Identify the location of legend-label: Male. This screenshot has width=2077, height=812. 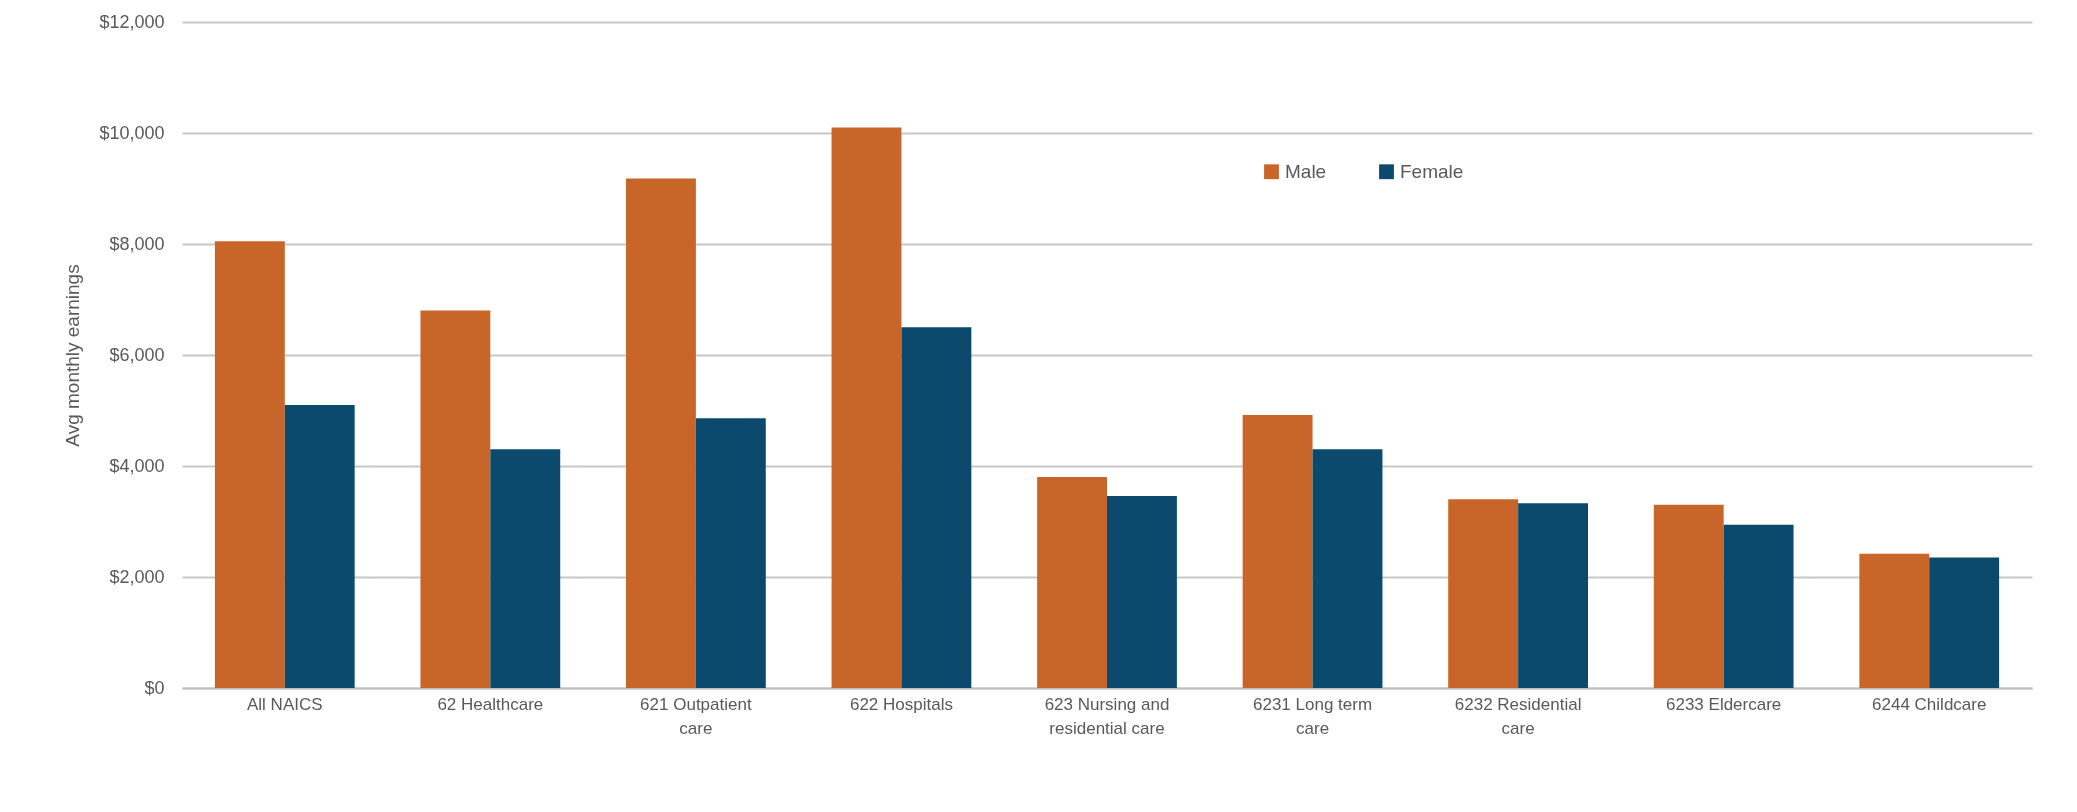
(1306, 171).